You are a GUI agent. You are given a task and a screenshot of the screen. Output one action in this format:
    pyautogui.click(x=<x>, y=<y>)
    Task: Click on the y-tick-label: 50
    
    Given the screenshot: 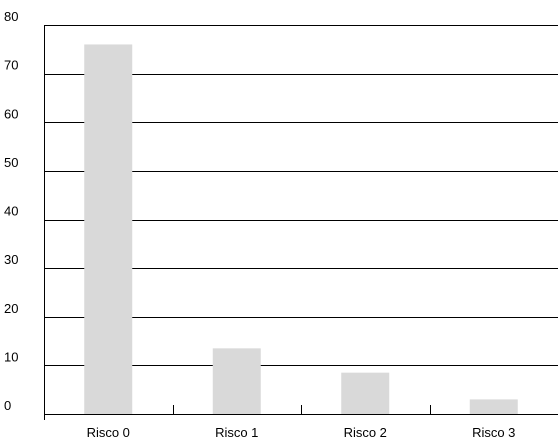 What is the action you would take?
    pyautogui.click(x=11, y=162)
    